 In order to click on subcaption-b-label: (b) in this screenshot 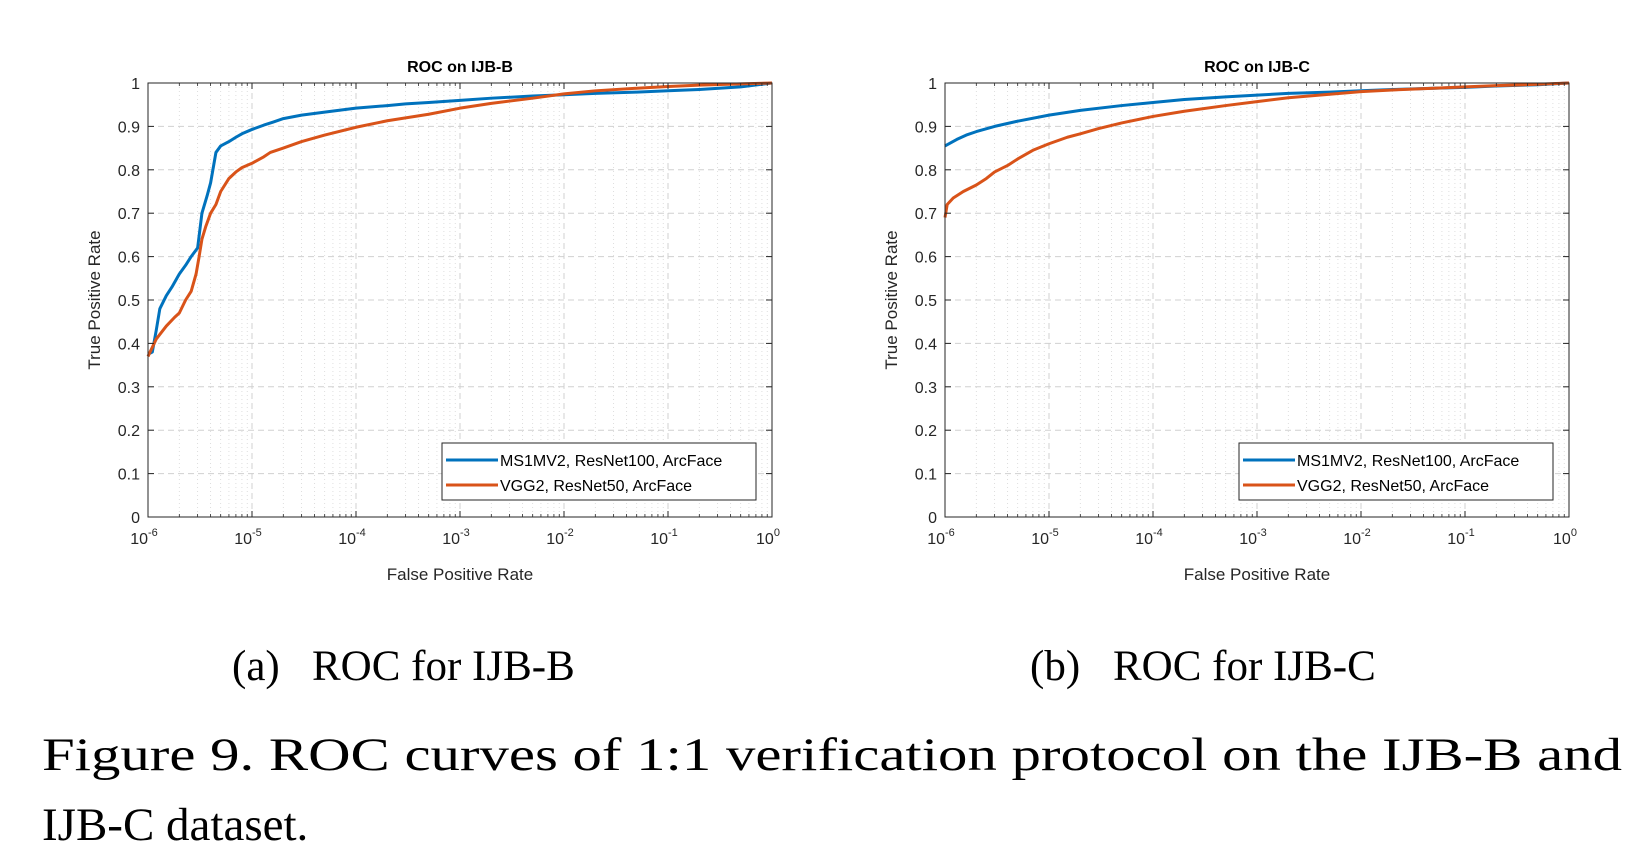, I will do `click(1055, 666)`.